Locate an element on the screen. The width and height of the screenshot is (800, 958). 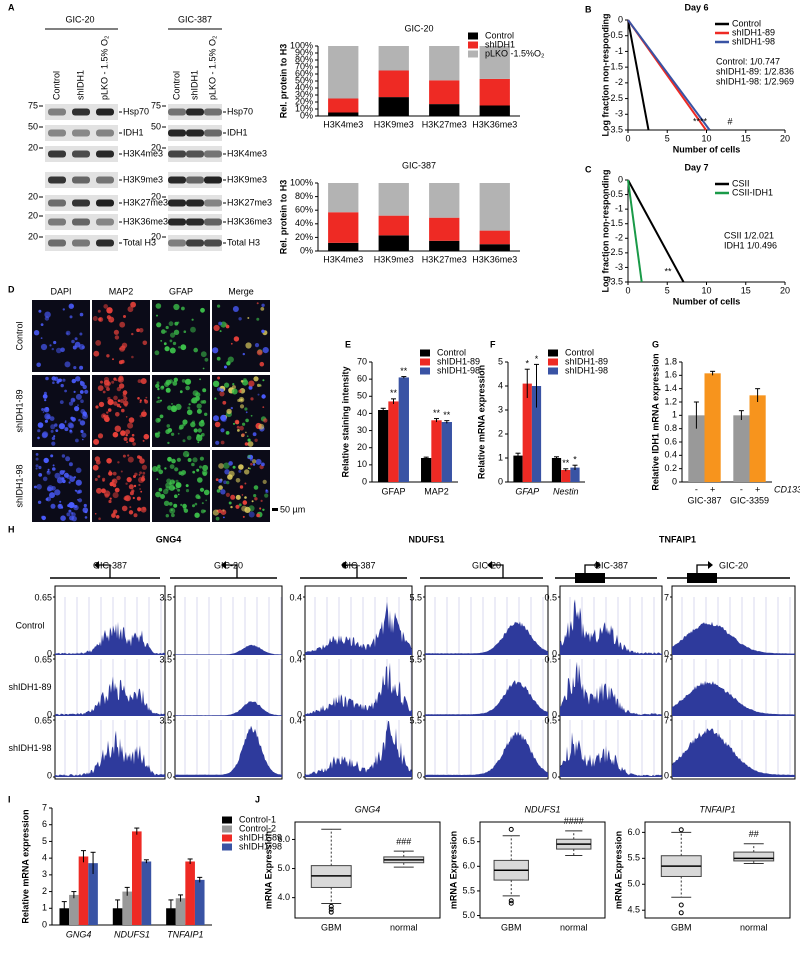
legend-label: CSII is located at coordinates (741, 183).